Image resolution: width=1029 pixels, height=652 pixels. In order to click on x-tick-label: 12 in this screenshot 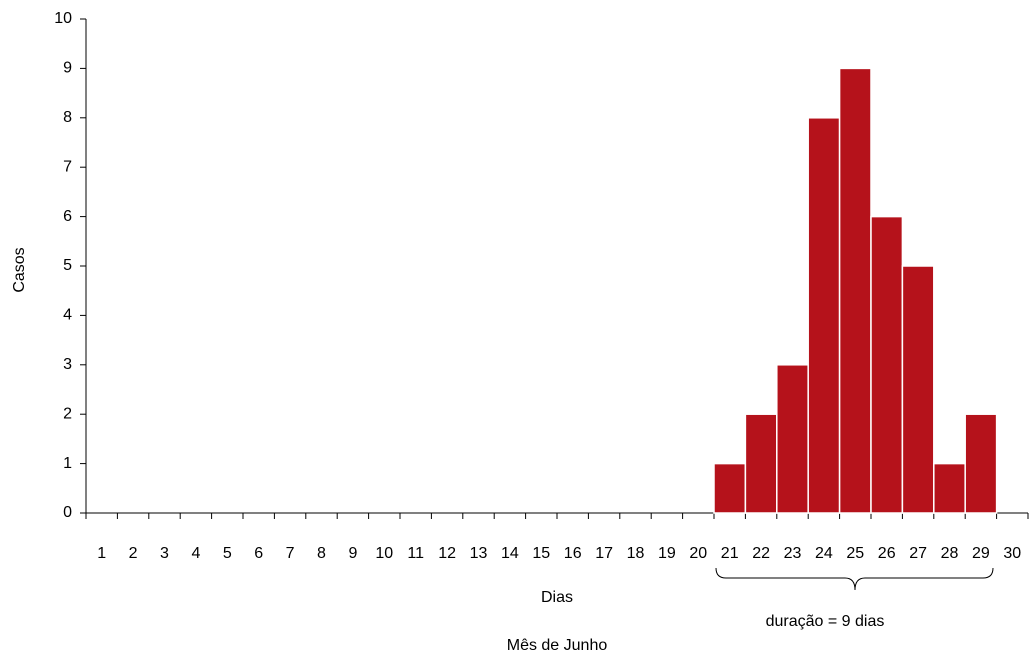, I will do `click(447, 553)`.